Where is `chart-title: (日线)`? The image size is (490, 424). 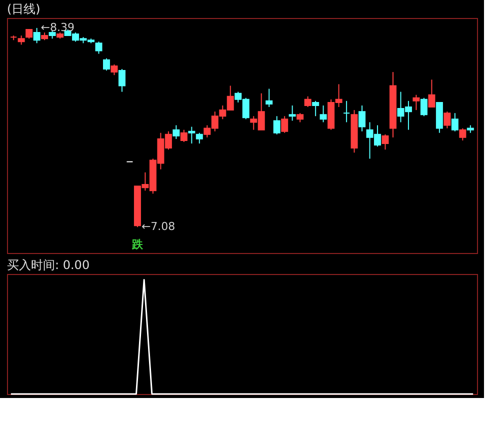 chart-title: (日线) is located at coordinates (23, 9).